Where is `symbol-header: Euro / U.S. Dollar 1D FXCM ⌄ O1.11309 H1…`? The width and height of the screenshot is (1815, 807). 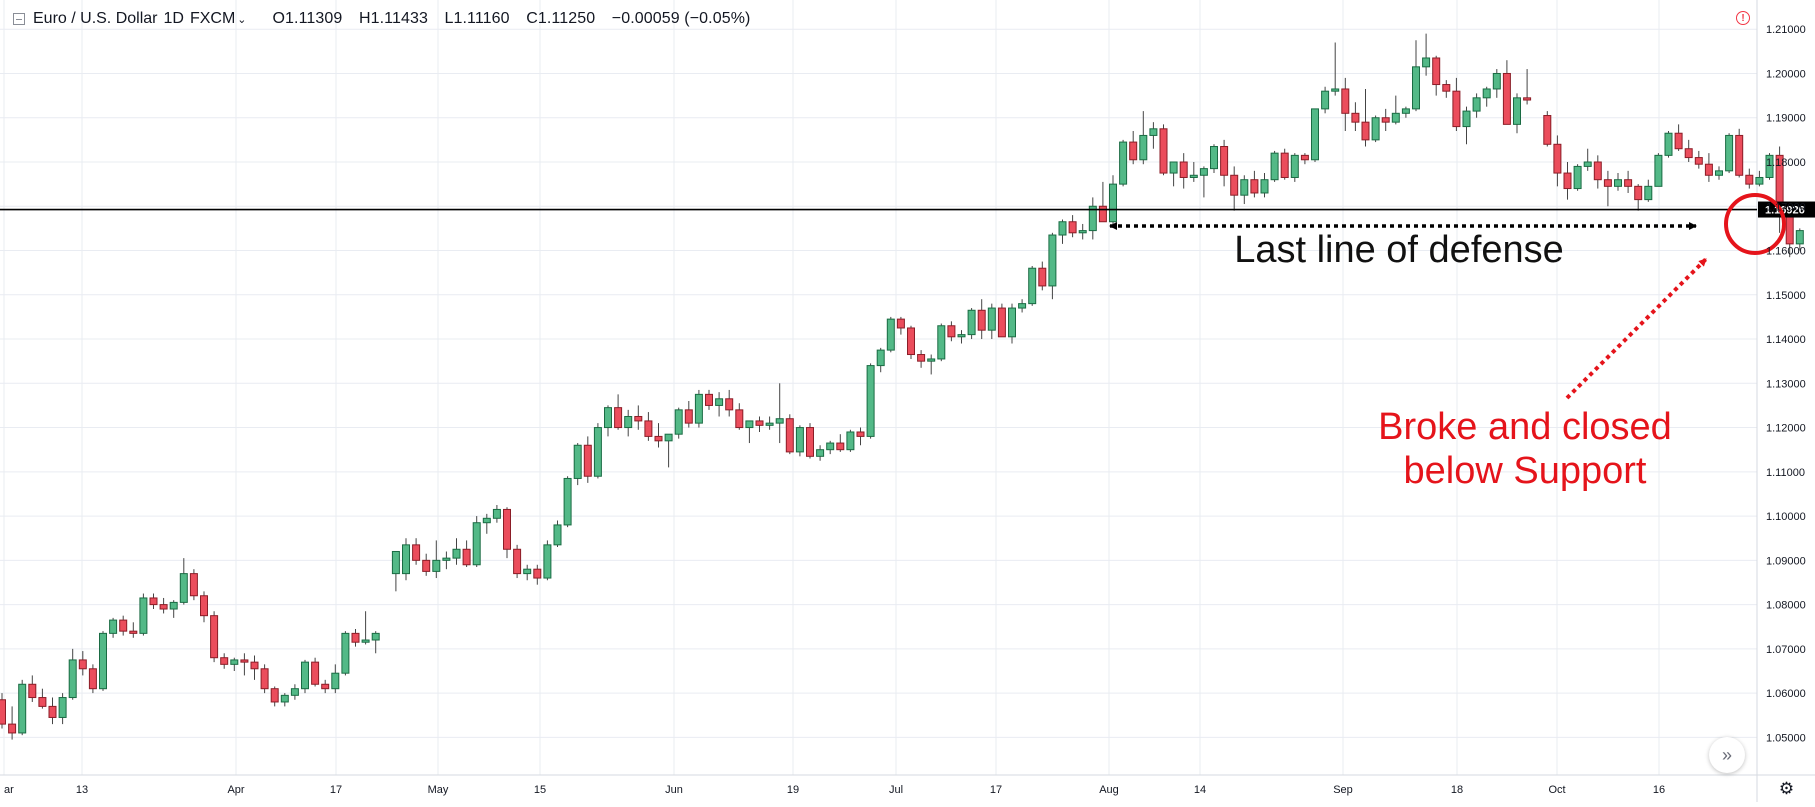
symbol-header: Euro / U.S. Dollar 1D FXCM ⌄ O1.11309 H1… is located at coordinates (878, 19).